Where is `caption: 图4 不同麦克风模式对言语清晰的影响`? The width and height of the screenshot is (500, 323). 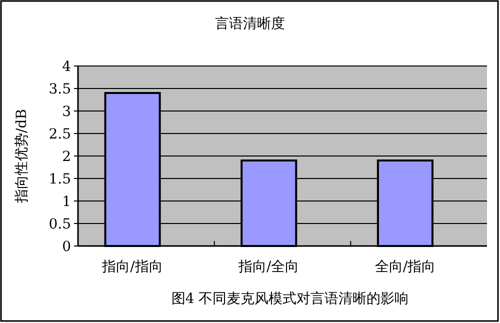 caption: 图4 不同麦克风模式对言语清晰的影响 is located at coordinates (290, 299).